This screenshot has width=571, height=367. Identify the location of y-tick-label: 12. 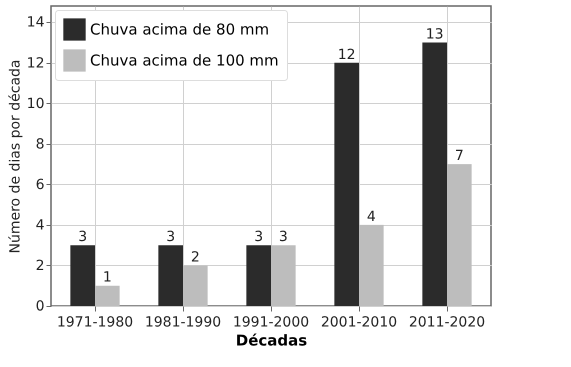
(35, 63).